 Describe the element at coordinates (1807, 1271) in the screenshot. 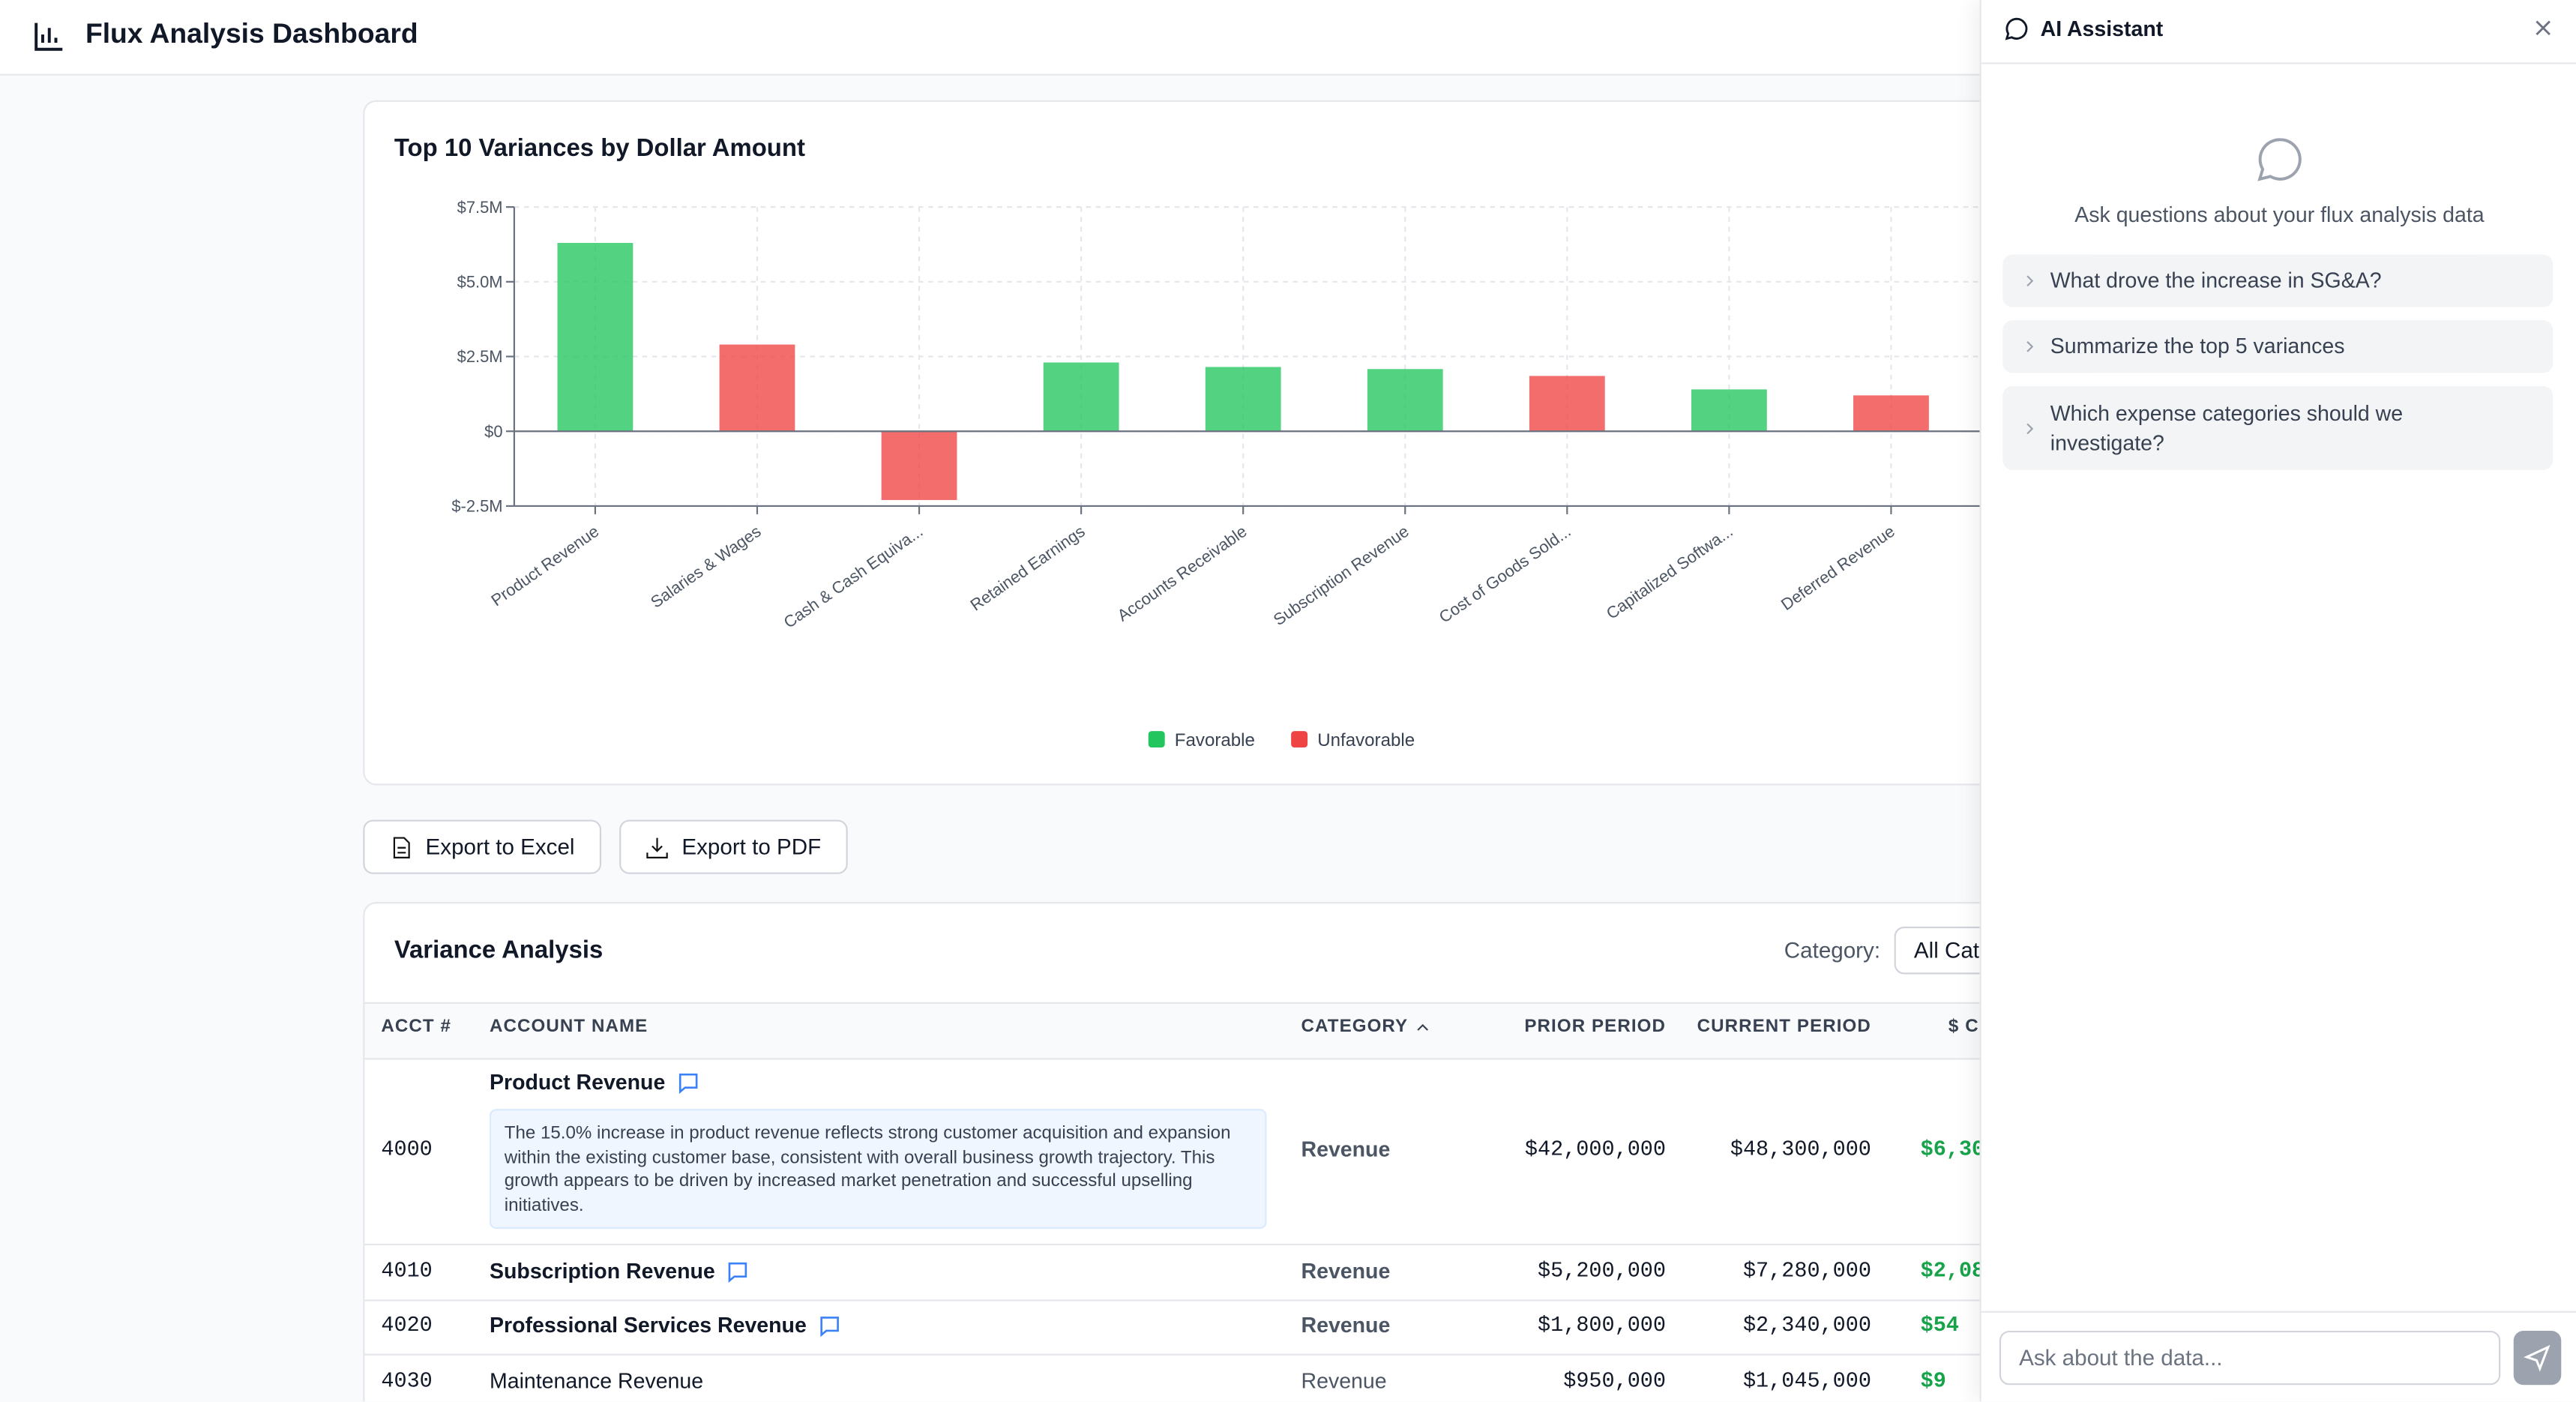

I see `current-period: $7,280,000` at that location.